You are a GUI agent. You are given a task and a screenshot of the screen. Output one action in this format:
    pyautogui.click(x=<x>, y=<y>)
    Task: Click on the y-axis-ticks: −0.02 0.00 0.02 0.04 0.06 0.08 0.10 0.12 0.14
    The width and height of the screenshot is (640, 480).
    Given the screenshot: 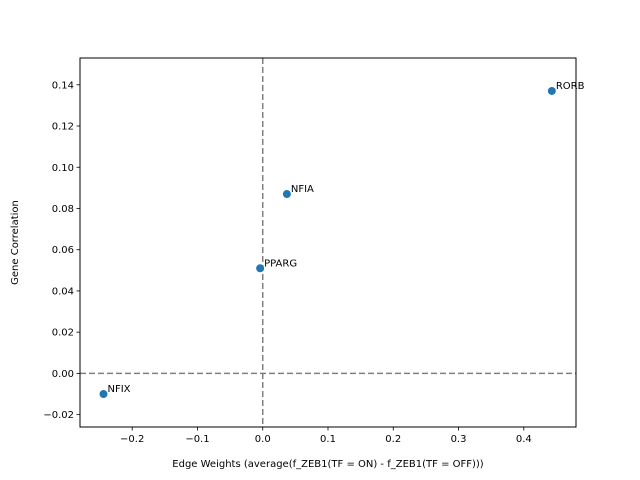 What is the action you would take?
    pyautogui.click(x=61, y=250)
    